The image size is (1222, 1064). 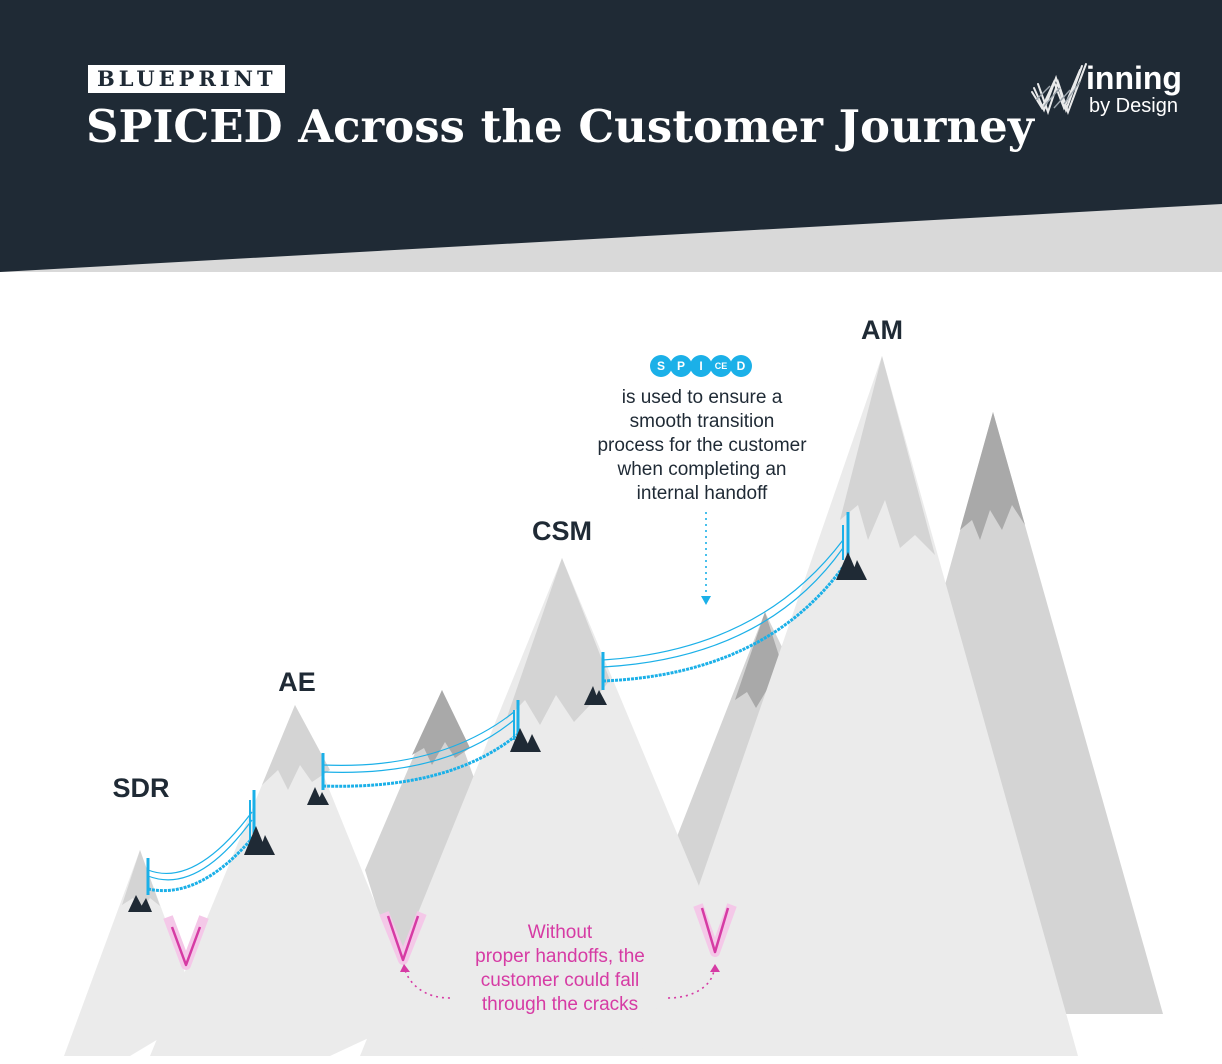 What do you see at coordinates (141, 788) in the screenshot?
I see `stage-label-sdr: SDR` at bounding box center [141, 788].